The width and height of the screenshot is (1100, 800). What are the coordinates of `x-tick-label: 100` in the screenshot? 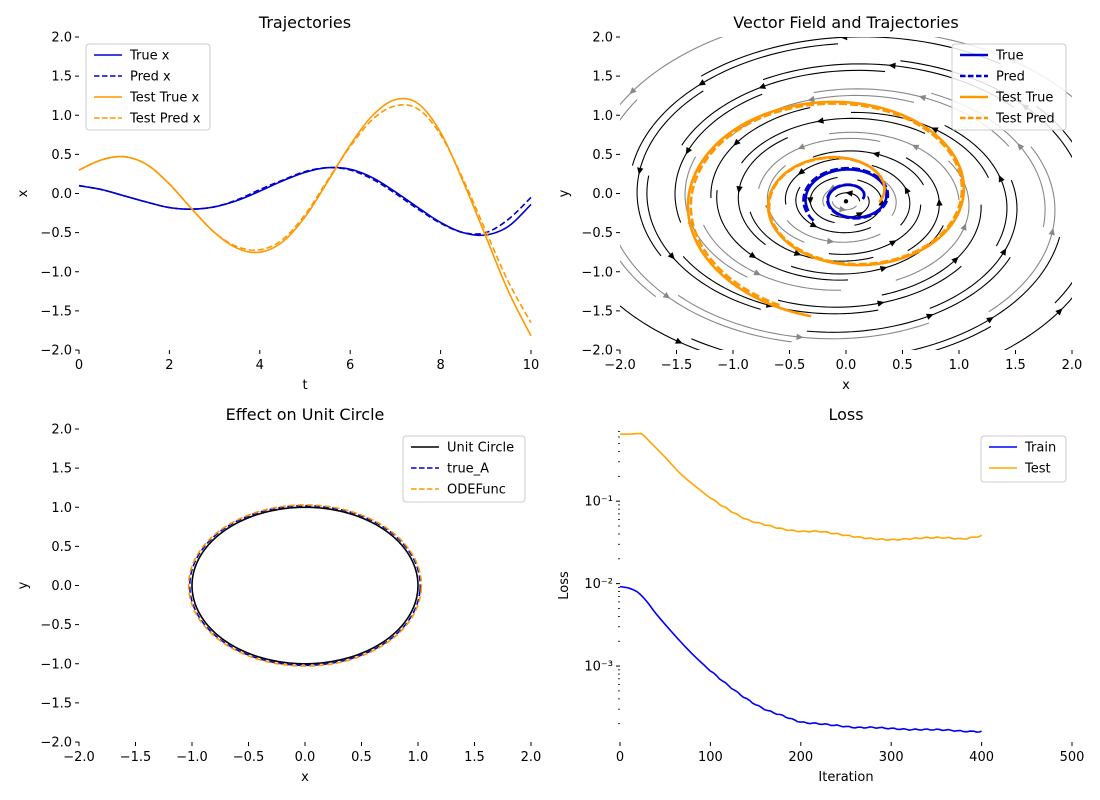 It's located at (710, 757).